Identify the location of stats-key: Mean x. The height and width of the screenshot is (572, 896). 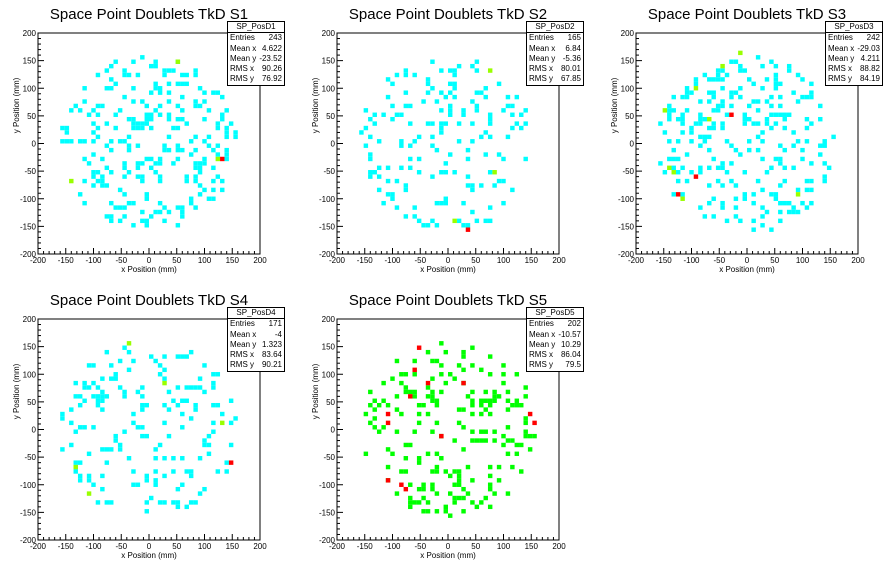
(243, 48).